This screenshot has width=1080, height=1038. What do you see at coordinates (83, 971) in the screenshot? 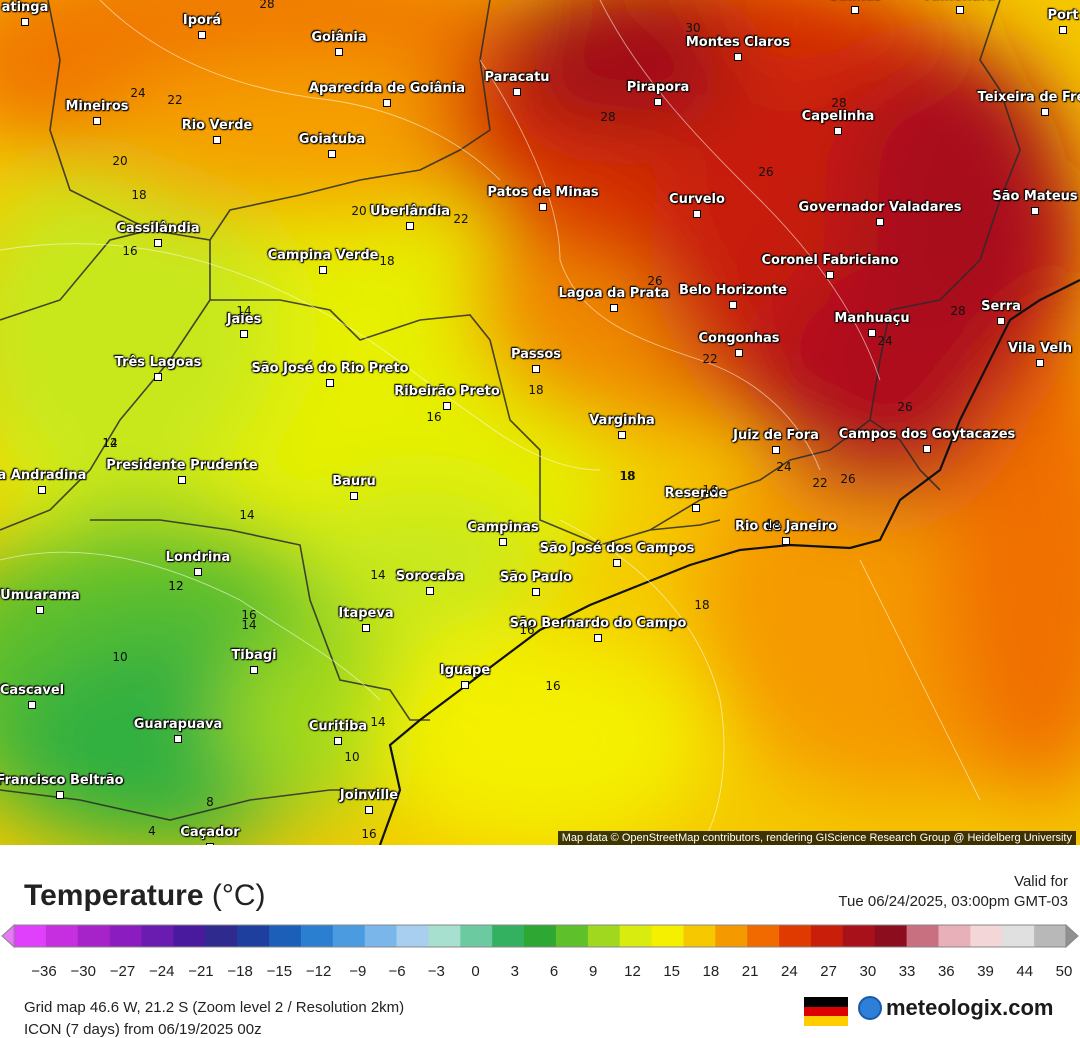
I see `scale-tick-label: −30` at bounding box center [83, 971].